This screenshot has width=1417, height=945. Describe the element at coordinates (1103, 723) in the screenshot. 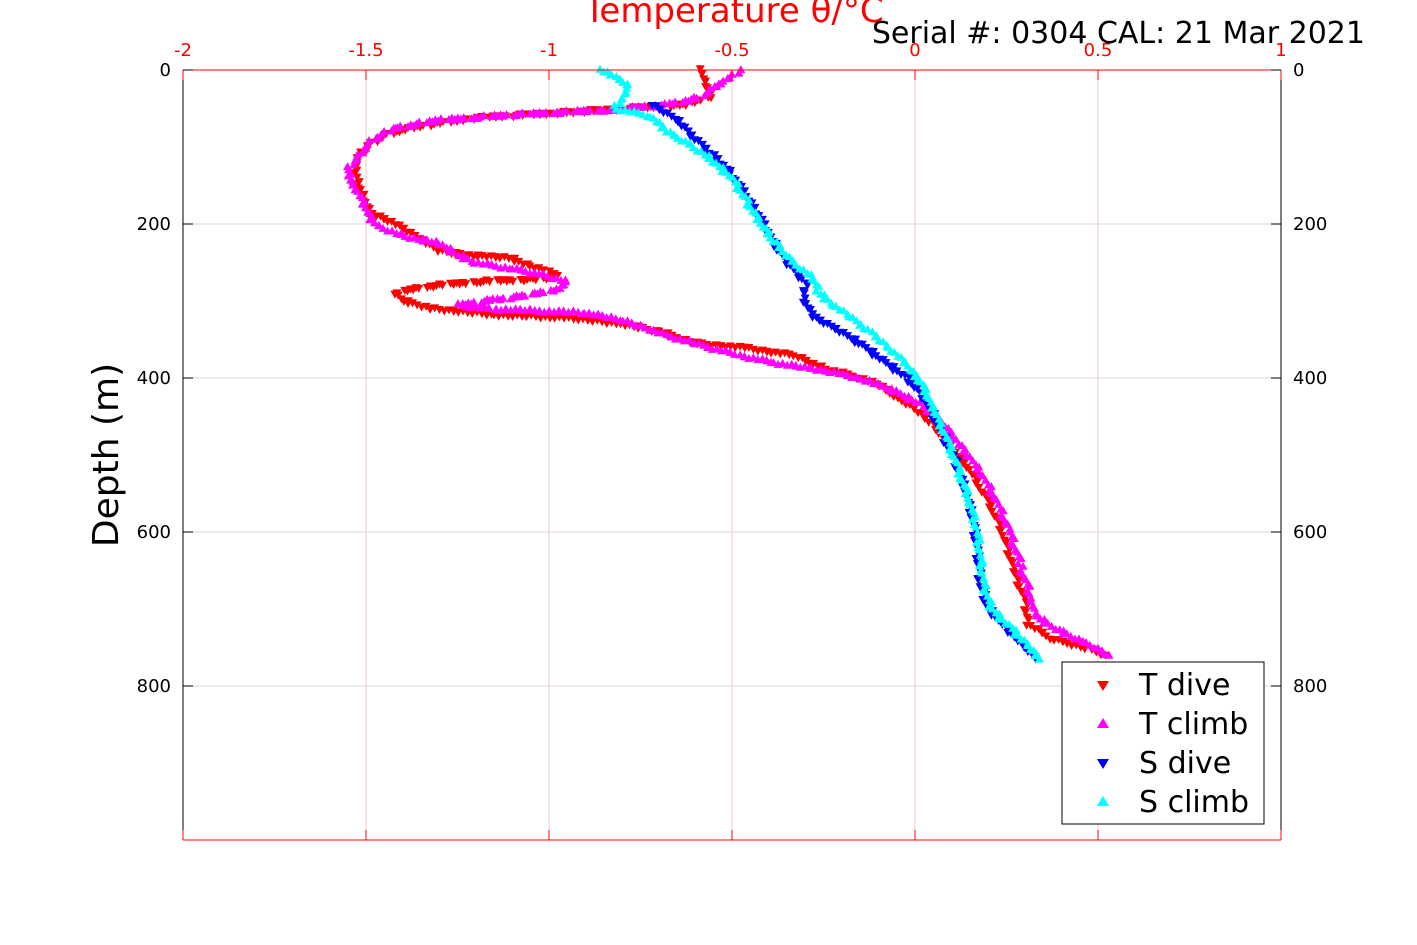

I see `legend-marker-t-climb` at that location.